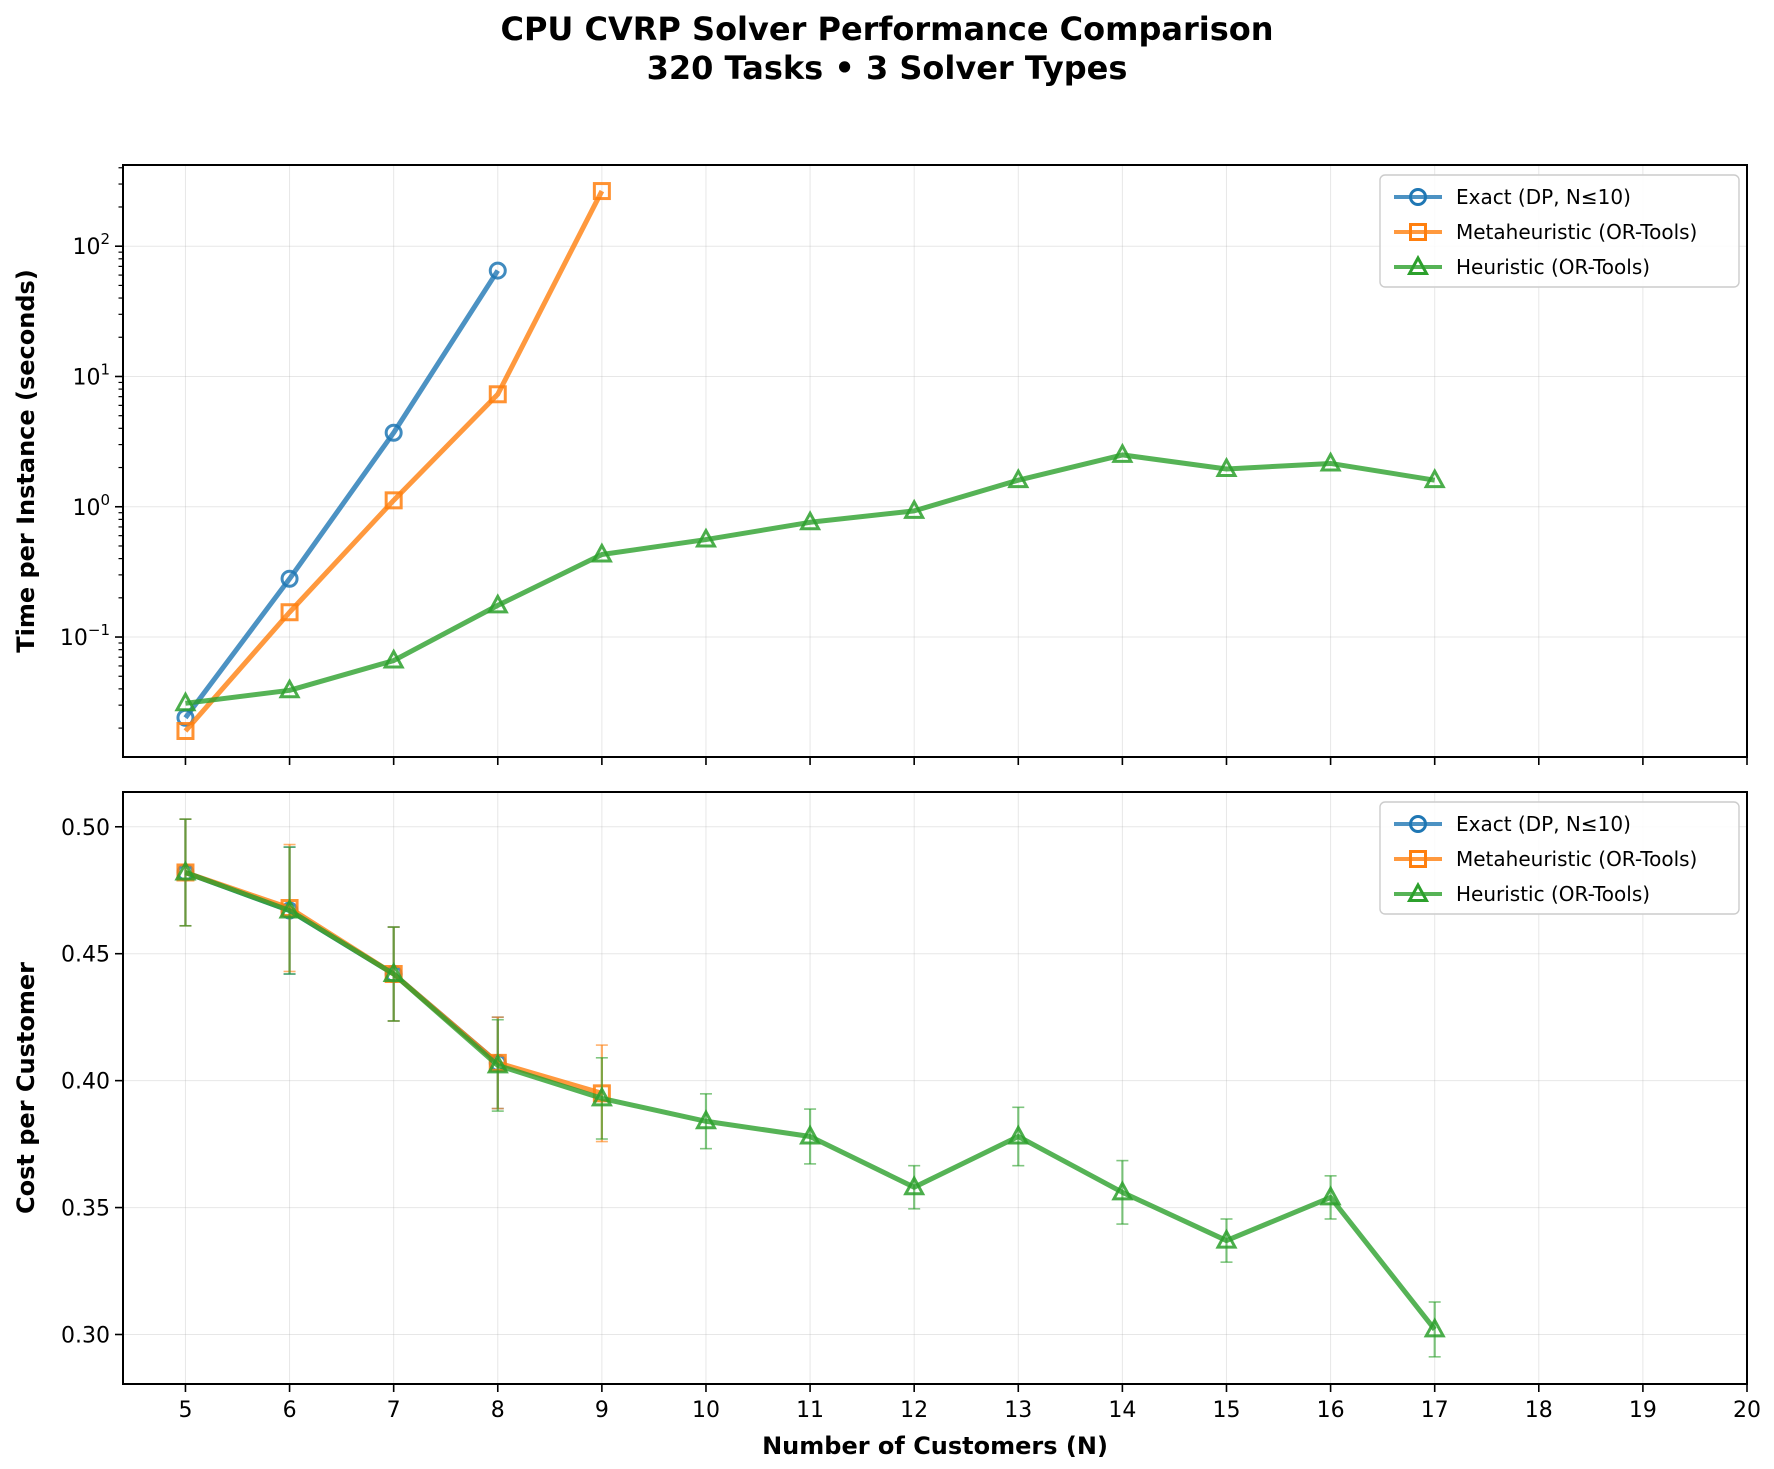 Image resolution: width=1774 pixels, height=1469 pixels. What do you see at coordinates (887, 68) in the screenshot?
I see `figure-title-line2: 320 Tasks • 3 Solver Types` at bounding box center [887, 68].